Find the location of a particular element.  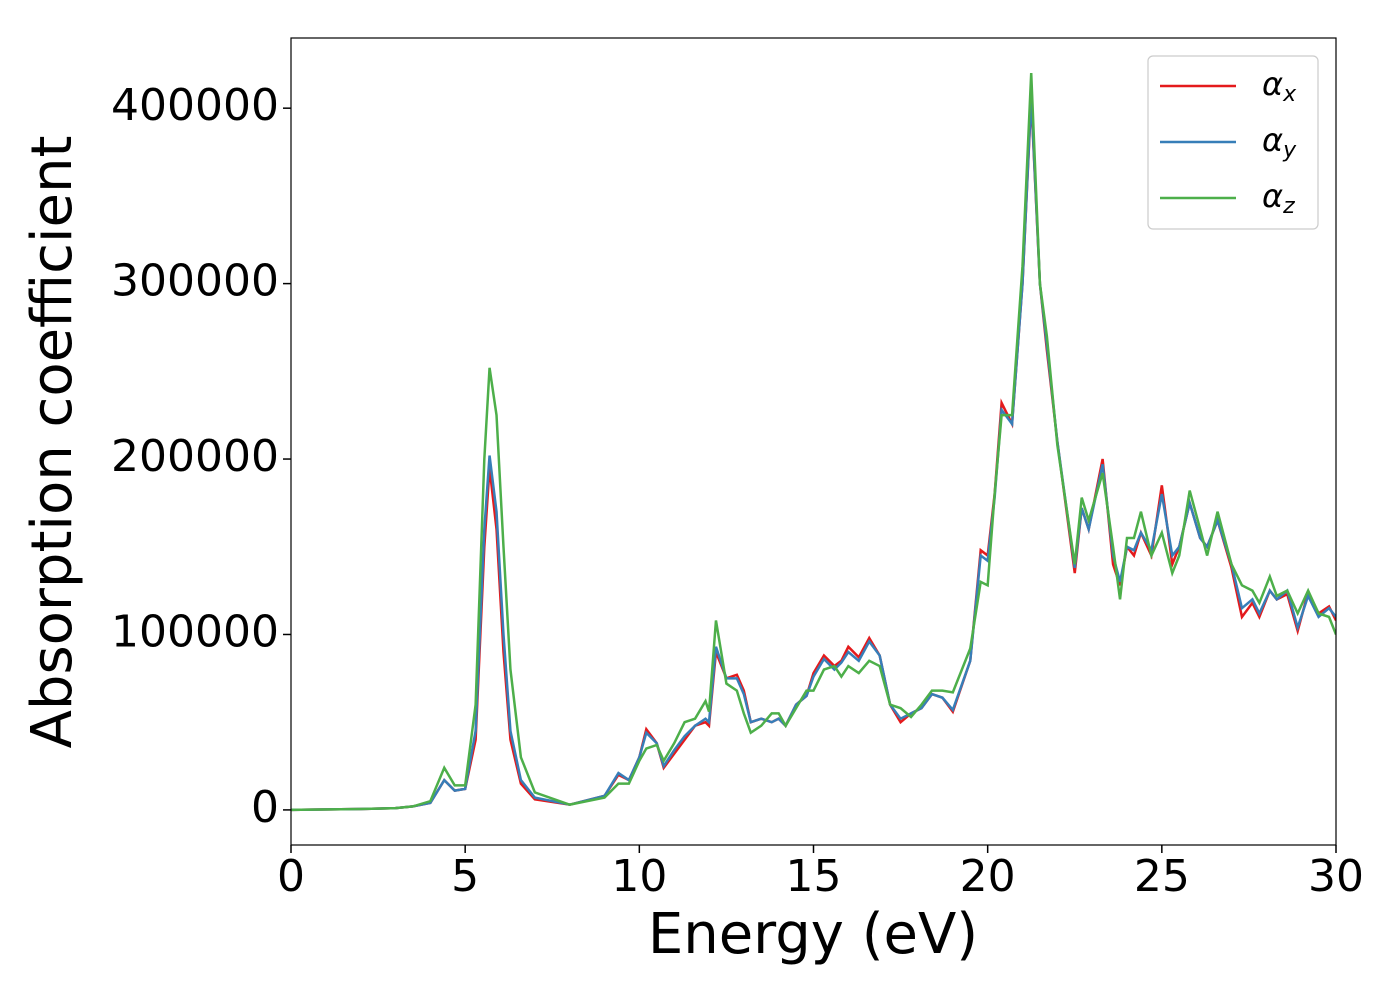

x-tick-label: 20 is located at coordinates (988, 876).